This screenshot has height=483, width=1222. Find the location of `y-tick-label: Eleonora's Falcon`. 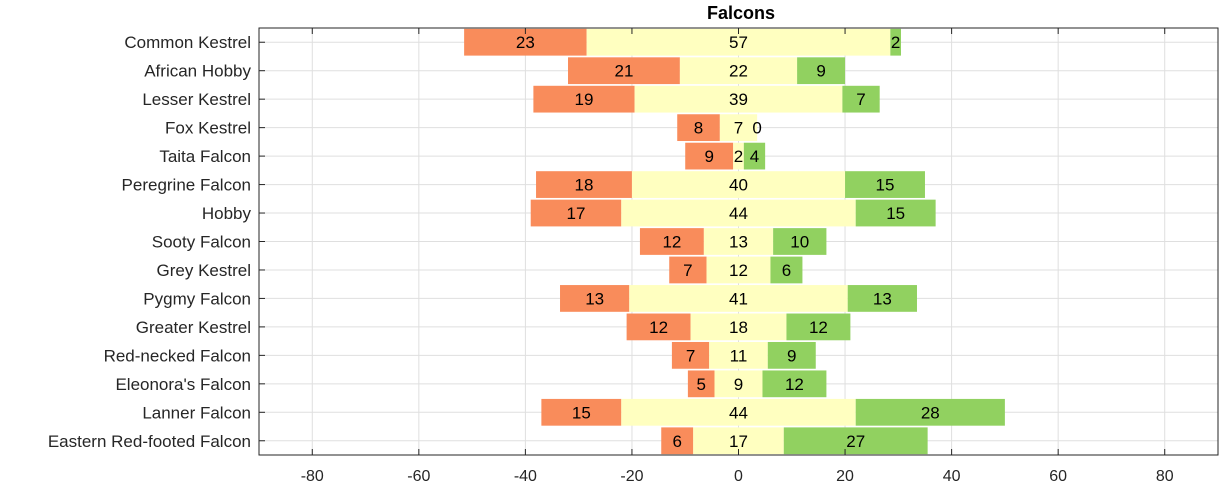

y-tick-label: Eleonora's Falcon is located at coordinates (183, 384).